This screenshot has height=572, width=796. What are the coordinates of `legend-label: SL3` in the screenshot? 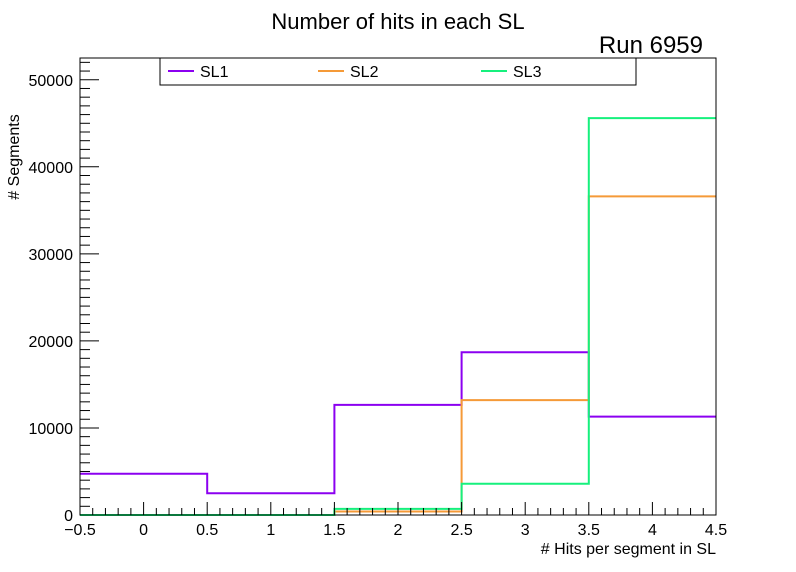 It's located at (527, 72).